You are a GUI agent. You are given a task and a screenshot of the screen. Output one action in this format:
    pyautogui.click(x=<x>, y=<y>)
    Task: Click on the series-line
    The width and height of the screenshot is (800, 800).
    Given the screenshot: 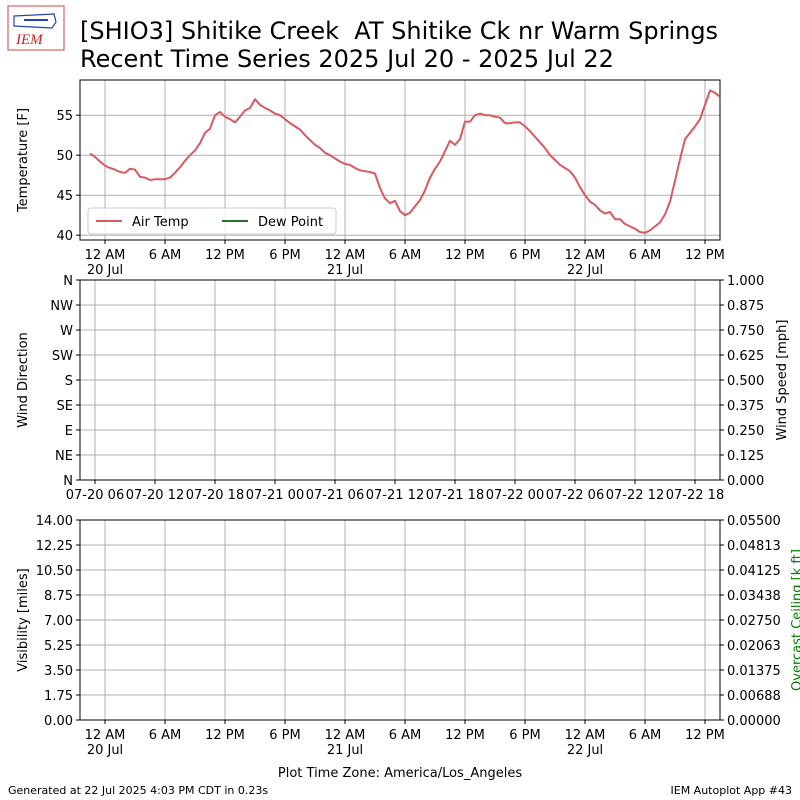 What is the action you would take?
    pyautogui.click(x=405, y=161)
    